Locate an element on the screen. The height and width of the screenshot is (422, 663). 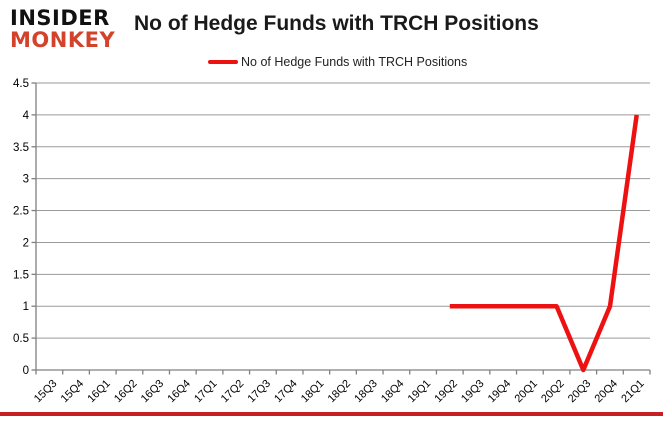
x-tick-label: 16Q4 is located at coordinates (179, 392).